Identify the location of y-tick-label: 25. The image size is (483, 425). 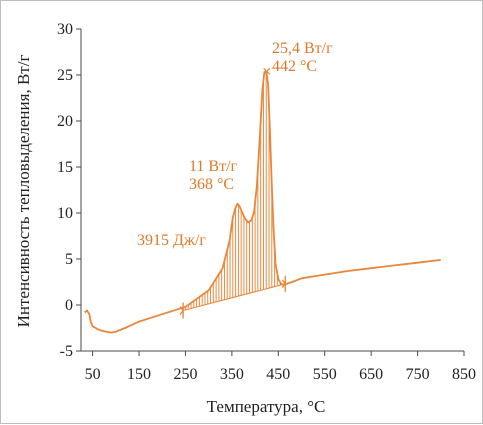
(65, 75).